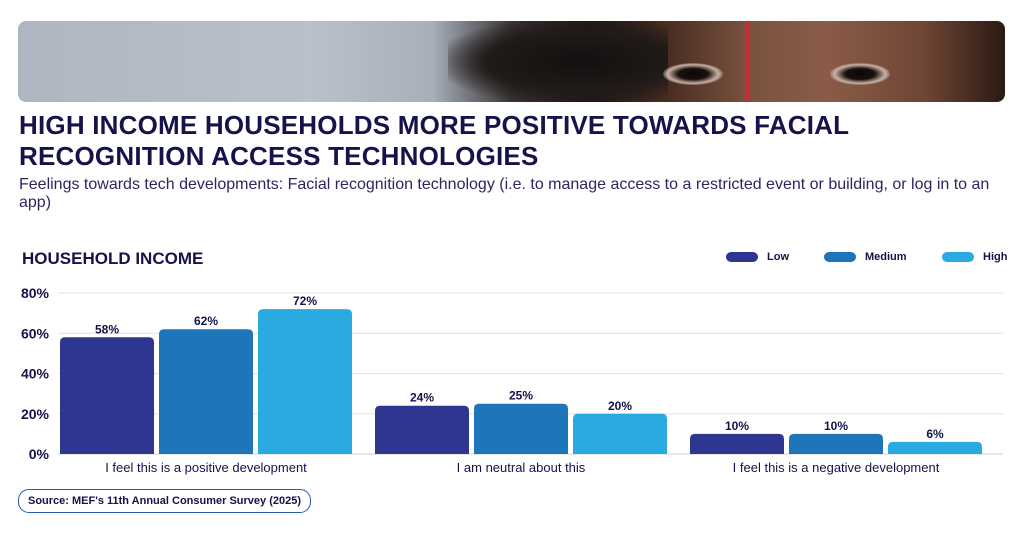 The image size is (1024, 535). I want to click on chart-title: HOUSEHOLD INCOME, so click(113, 258).